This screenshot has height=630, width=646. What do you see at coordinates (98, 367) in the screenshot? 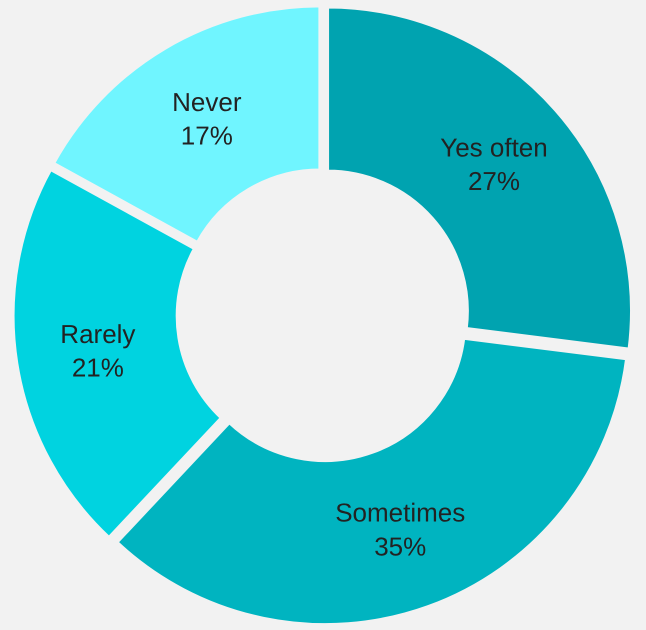
I see `data-label: 21%` at bounding box center [98, 367].